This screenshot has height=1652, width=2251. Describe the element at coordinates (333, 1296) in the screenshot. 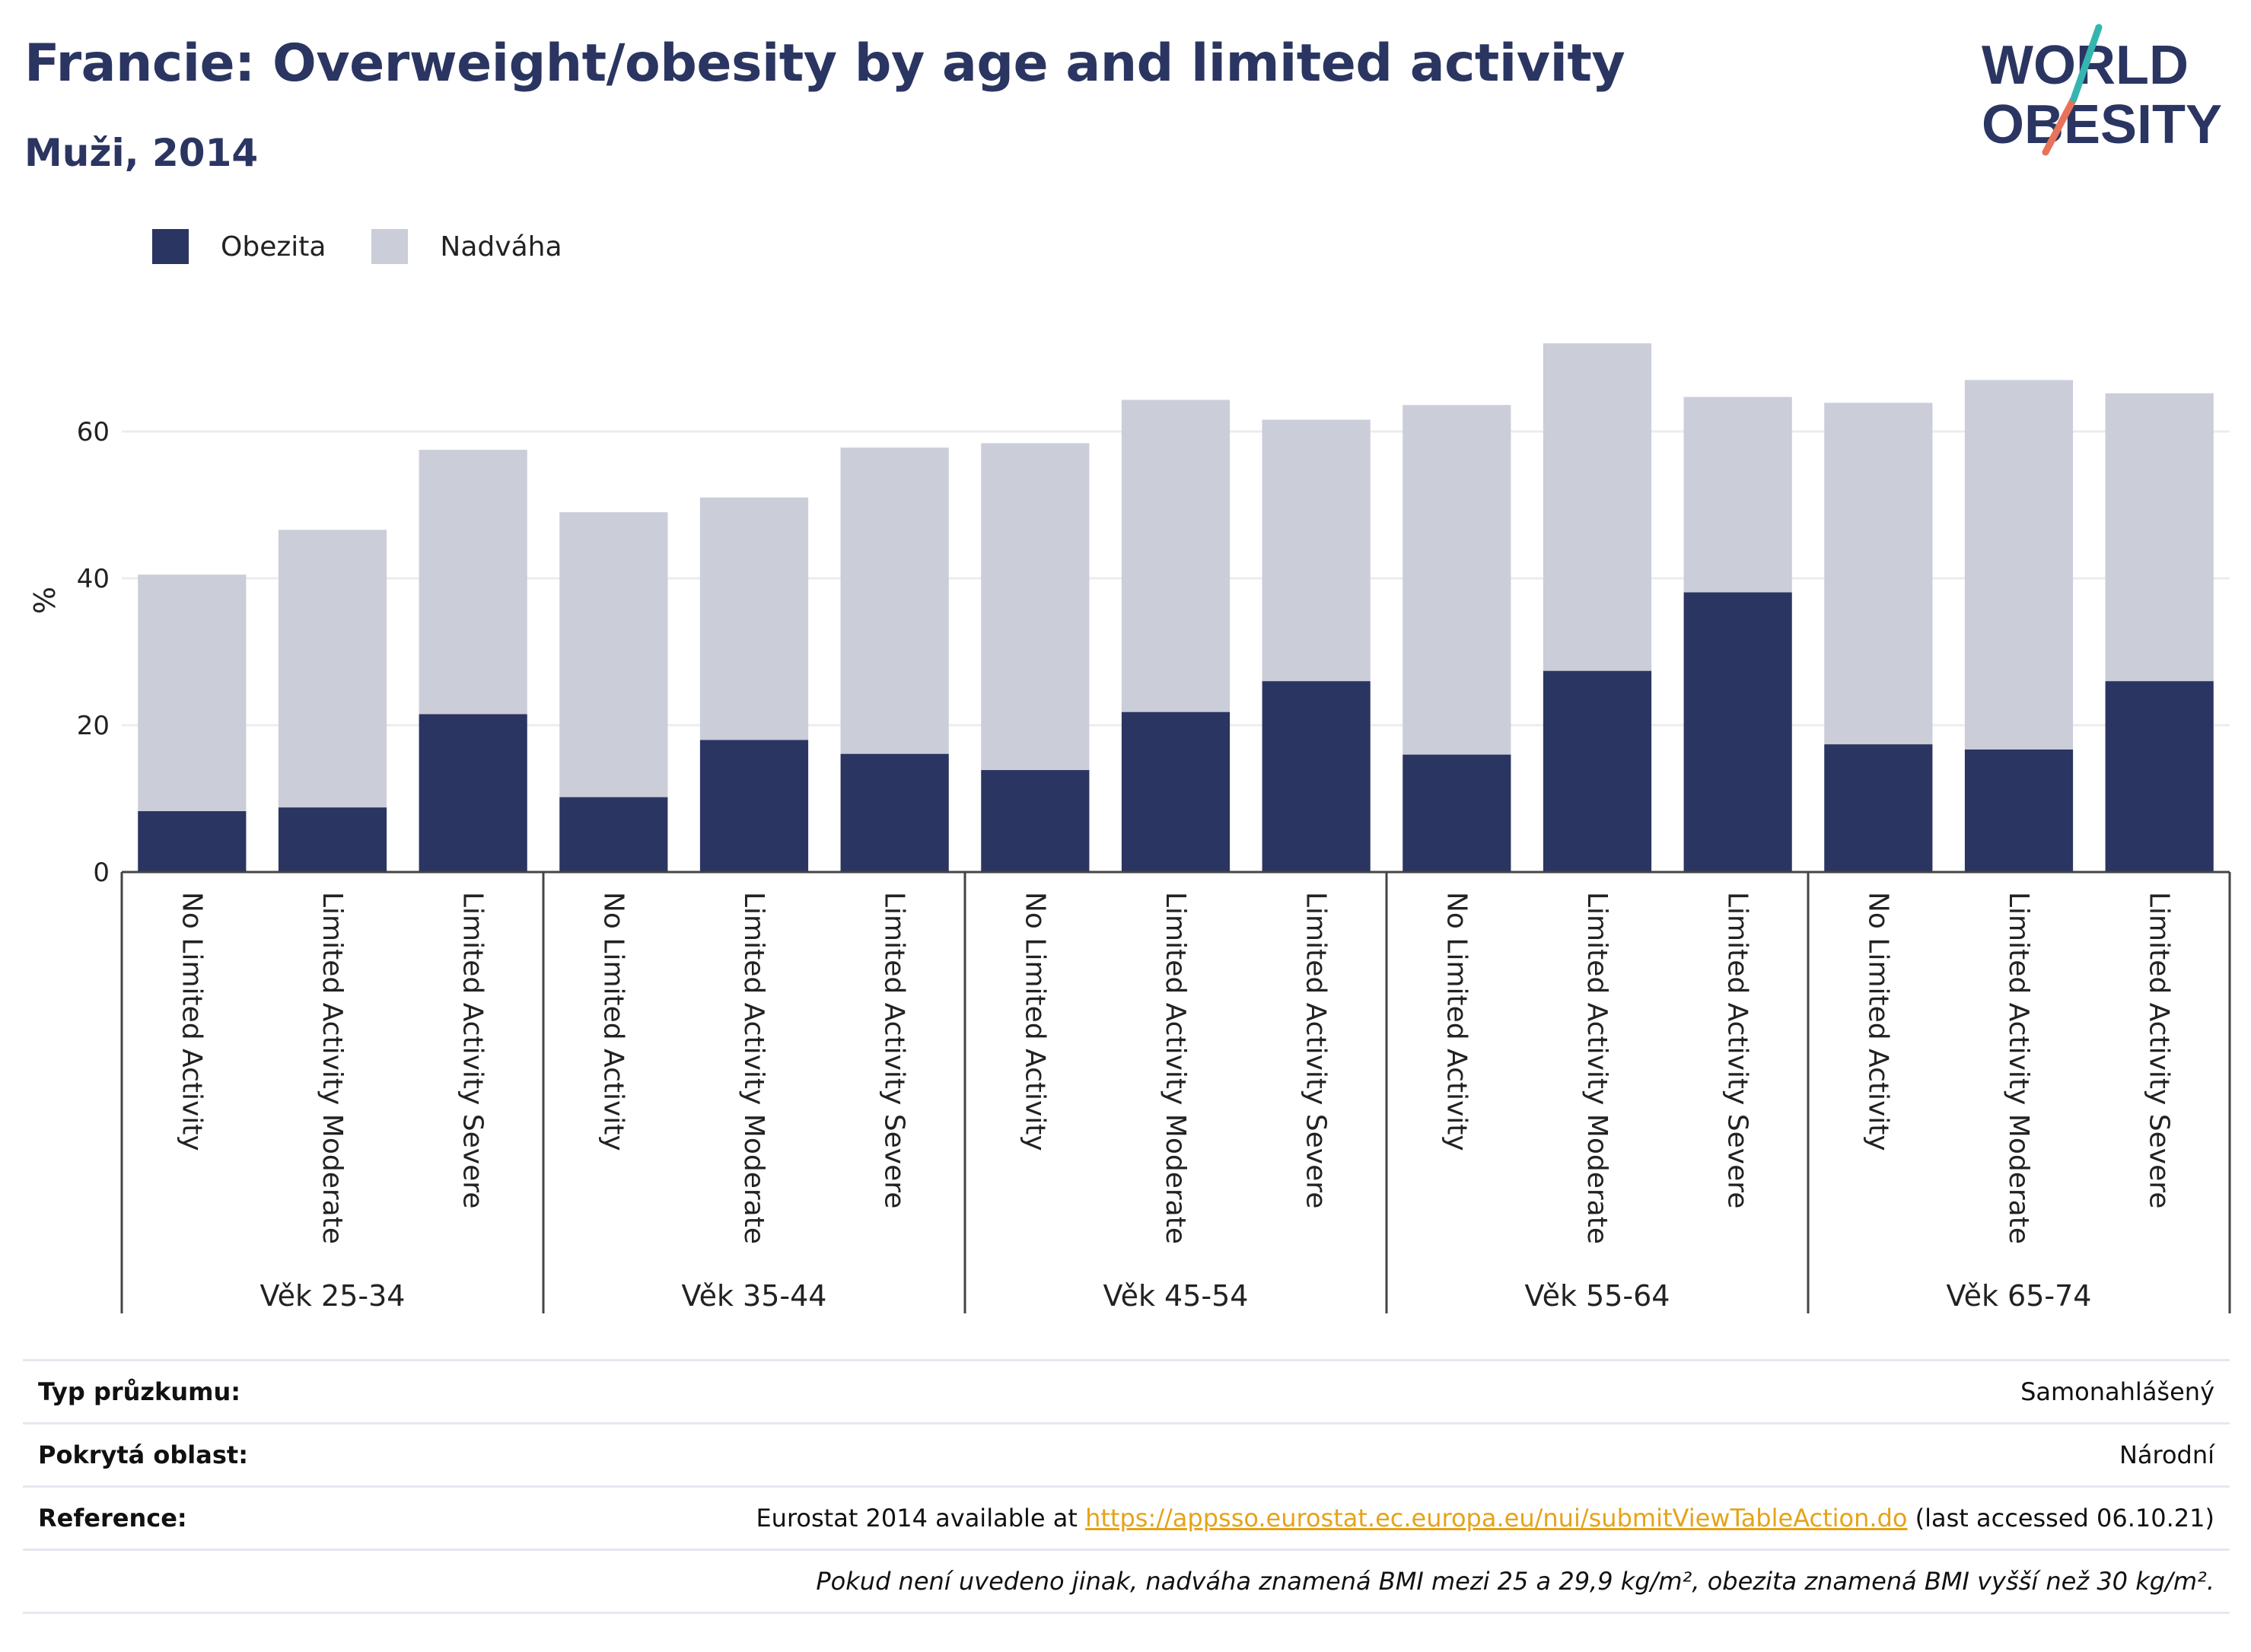

I see `group-label: Věk 25-34` at that location.